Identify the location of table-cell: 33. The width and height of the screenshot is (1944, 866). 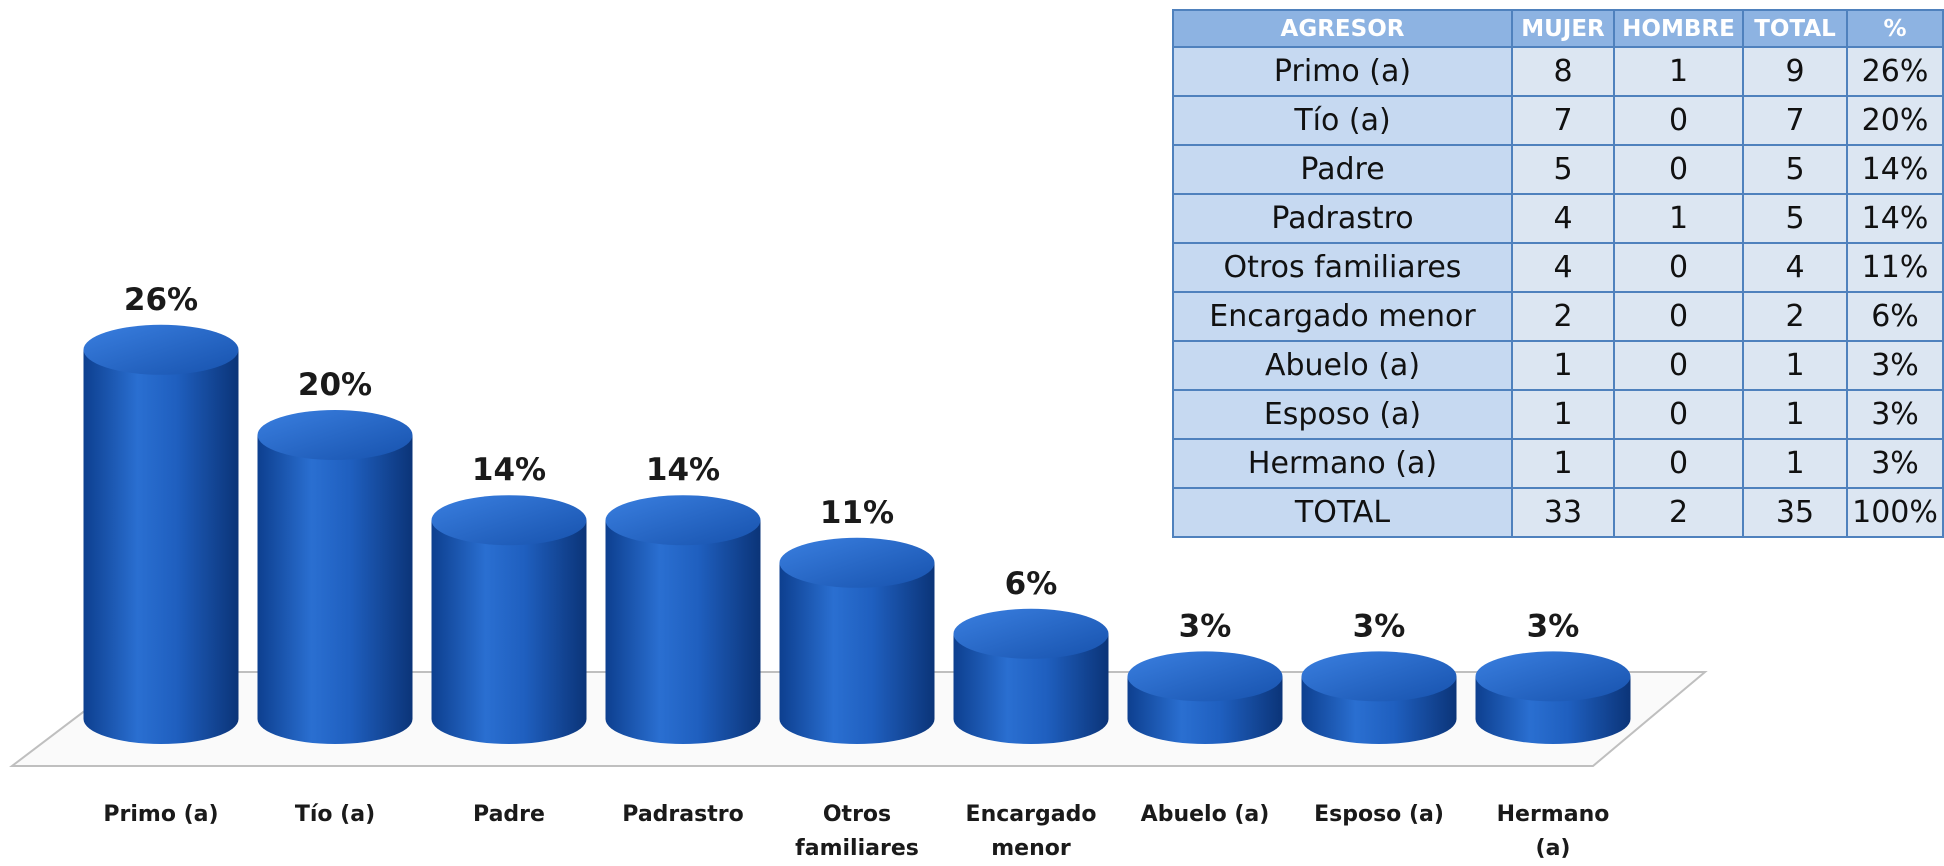
(1563, 512).